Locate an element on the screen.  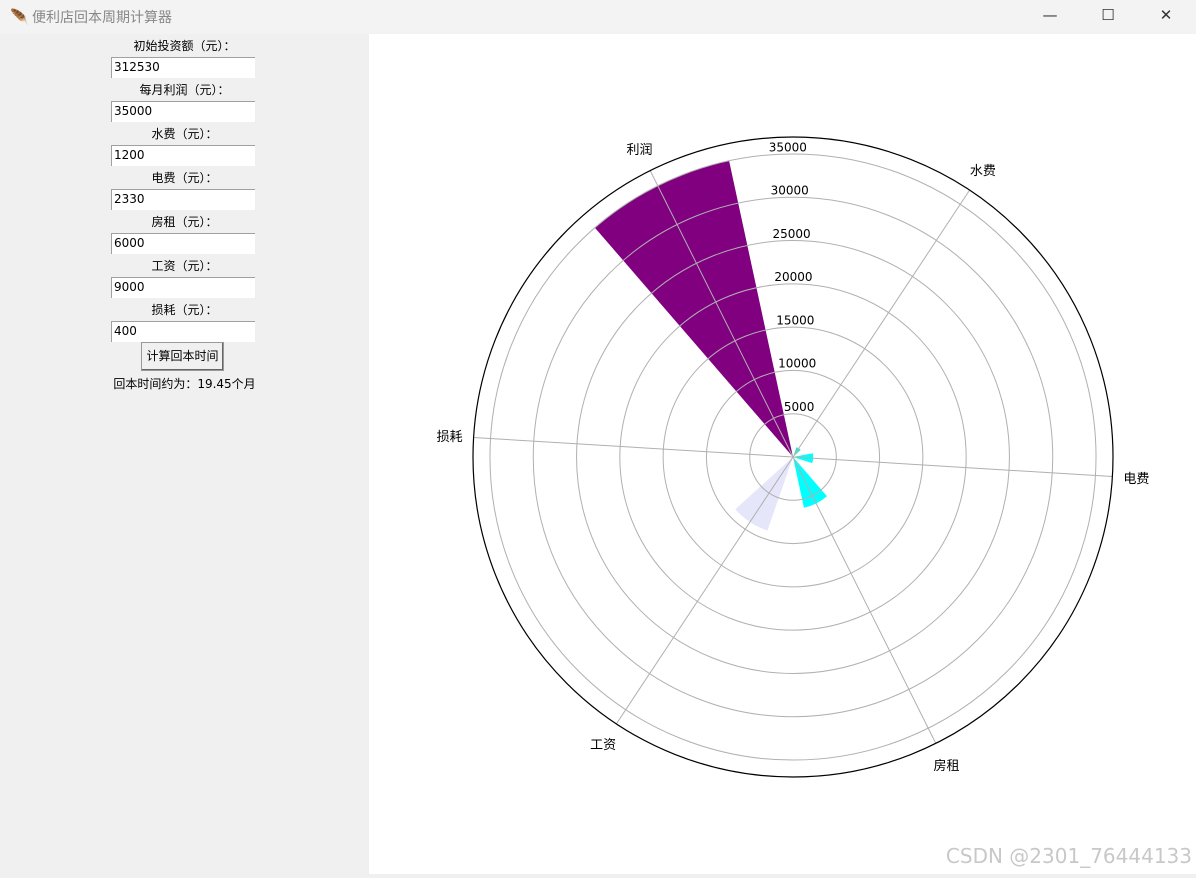
electricity-fee-label: 电费（元）： is located at coordinates (184, 178).